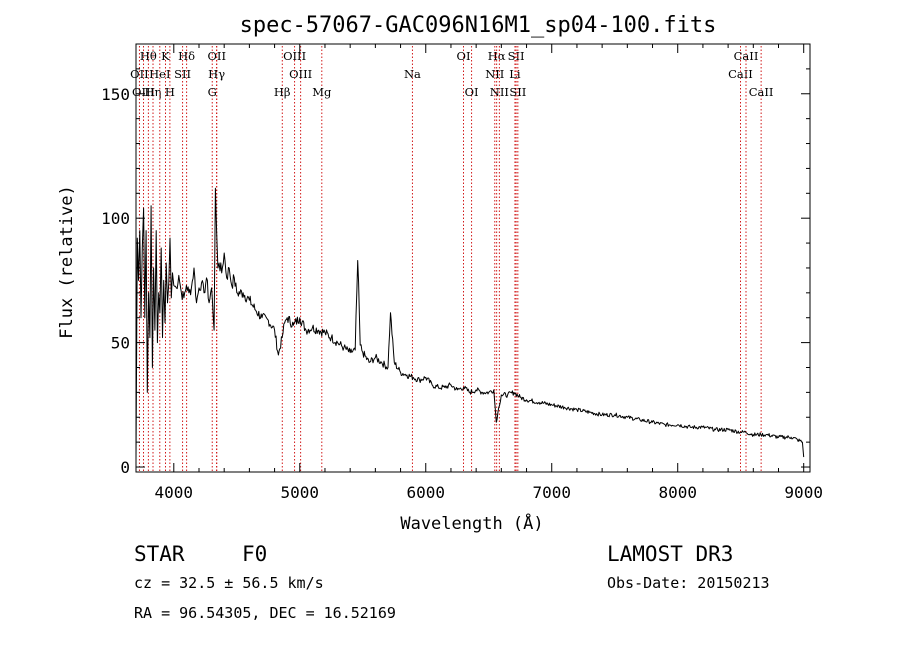  Describe the element at coordinates (677, 492) in the screenshot. I see `x-tick-label-4: 8000` at that location.